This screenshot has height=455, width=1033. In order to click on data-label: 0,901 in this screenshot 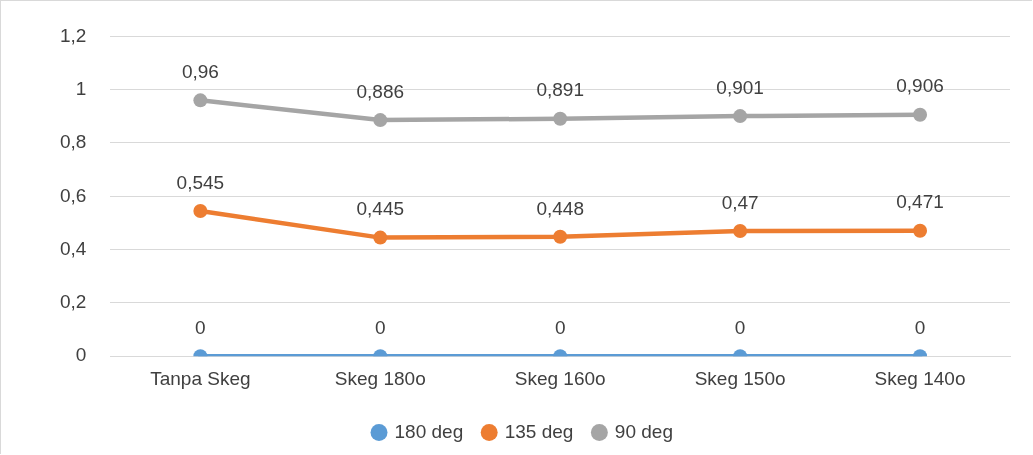, I will do `click(740, 87)`.